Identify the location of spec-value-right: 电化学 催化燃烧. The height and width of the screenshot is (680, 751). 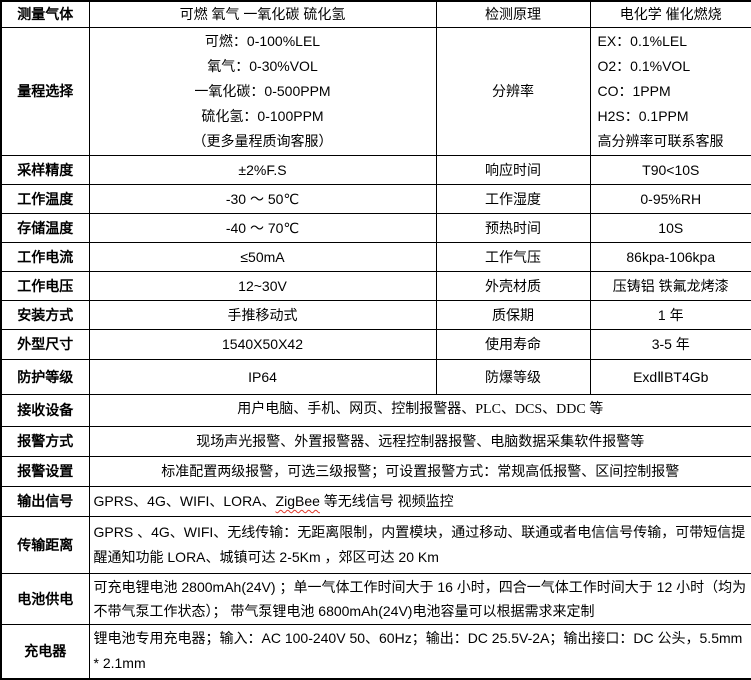
(670, 14).